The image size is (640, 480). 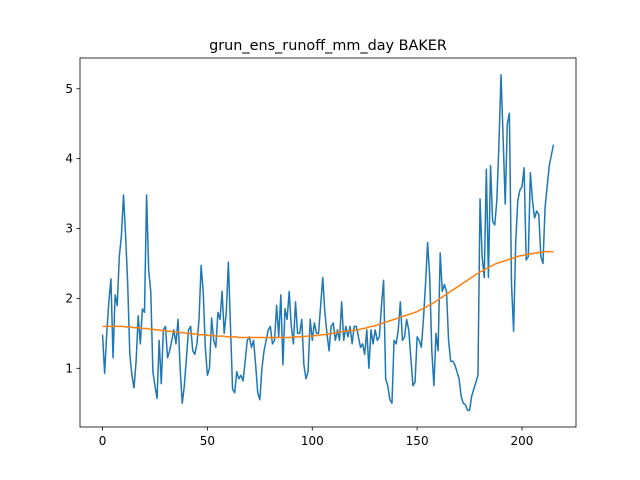 What do you see at coordinates (69, 159) in the screenshot?
I see `y-tick-label: 4` at bounding box center [69, 159].